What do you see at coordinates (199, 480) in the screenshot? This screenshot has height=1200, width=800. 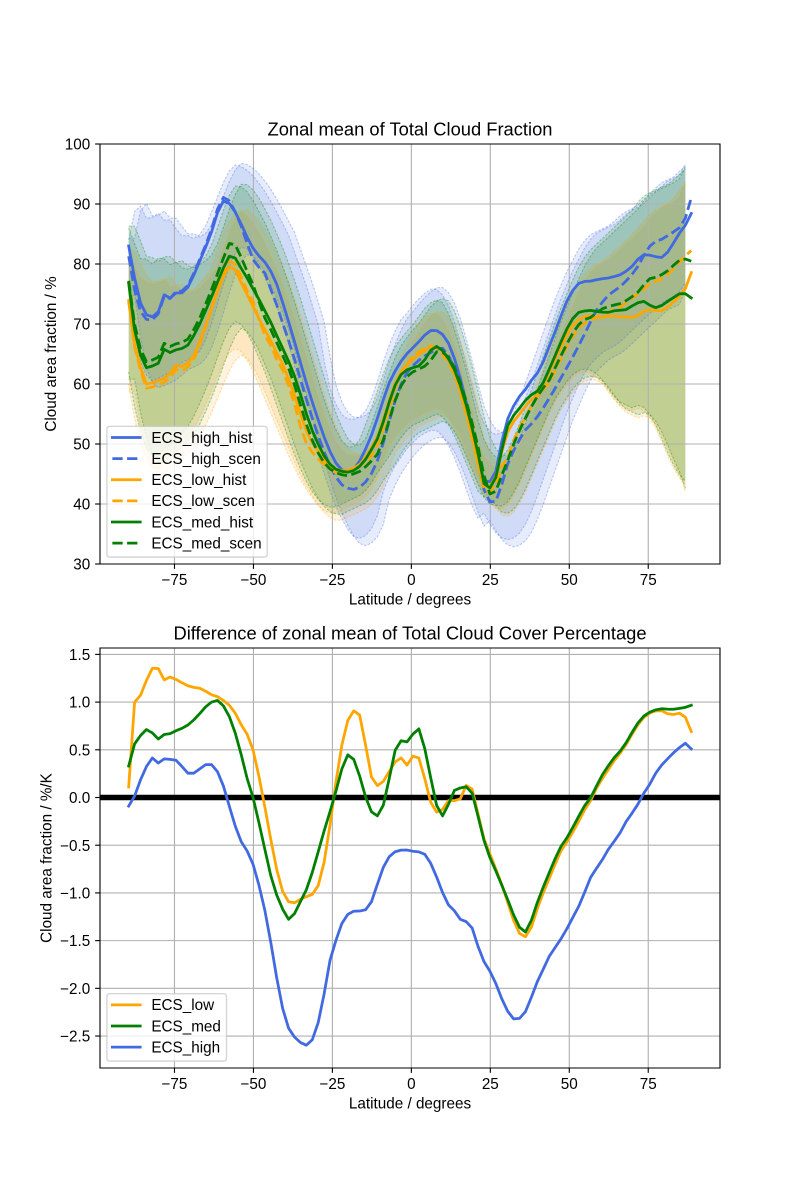 I see `svg-text: ECS_low_hist` at bounding box center [199, 480].